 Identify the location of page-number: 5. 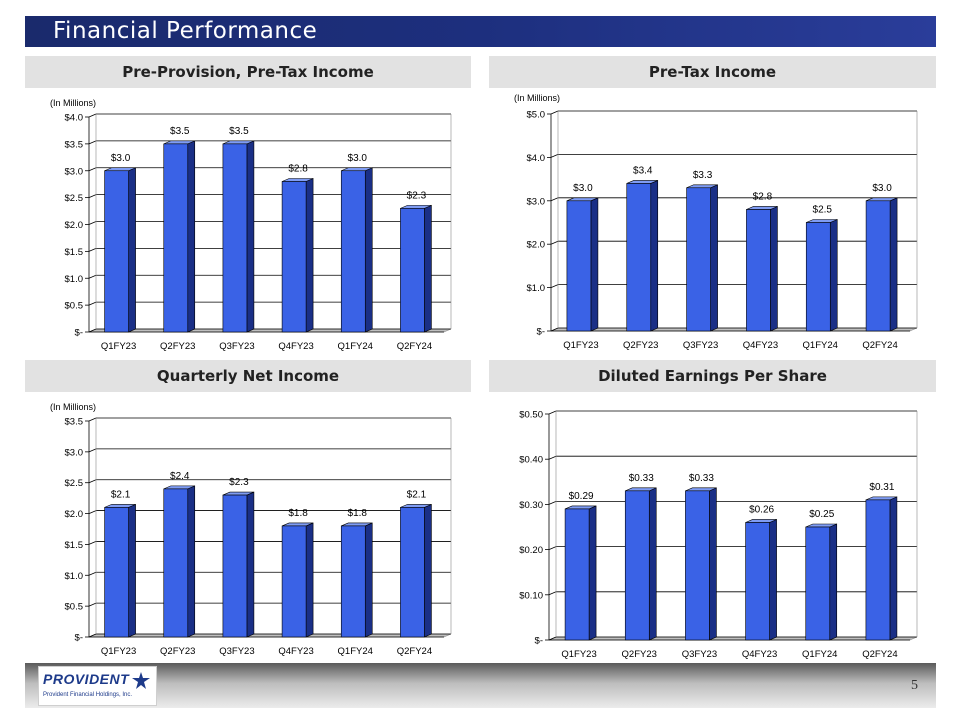
(914, 685).